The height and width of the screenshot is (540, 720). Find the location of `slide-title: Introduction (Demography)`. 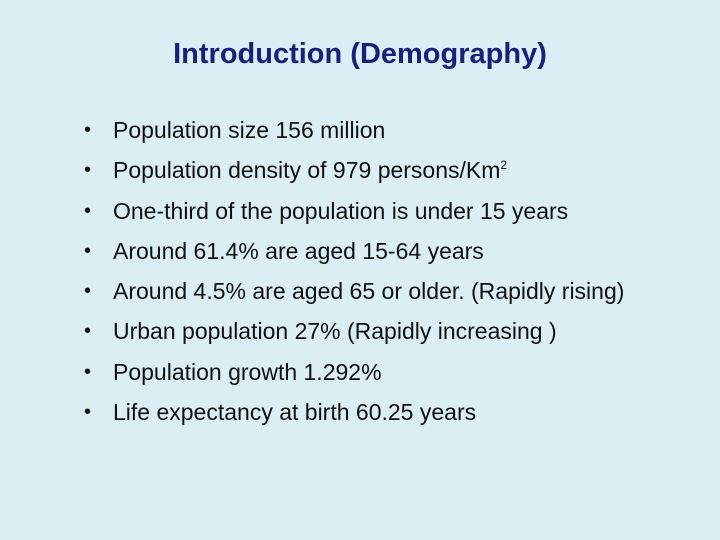

slide-title: Introduction (Demography) is located at coordinates (360, 54).